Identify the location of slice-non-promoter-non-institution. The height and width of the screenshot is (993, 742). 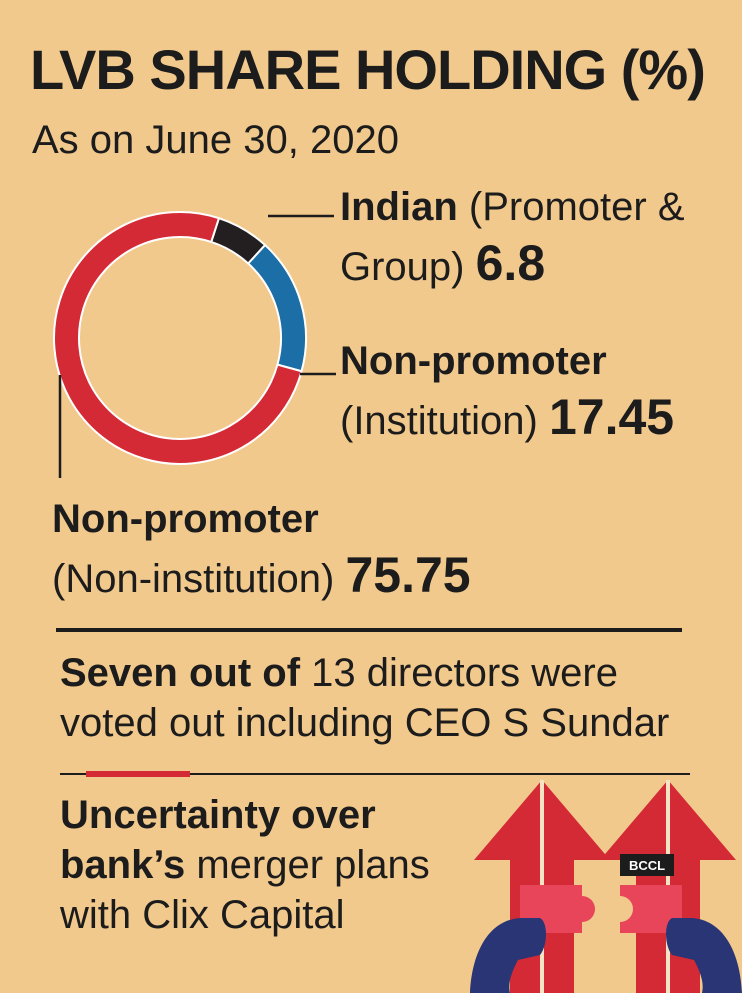
(178, 338).